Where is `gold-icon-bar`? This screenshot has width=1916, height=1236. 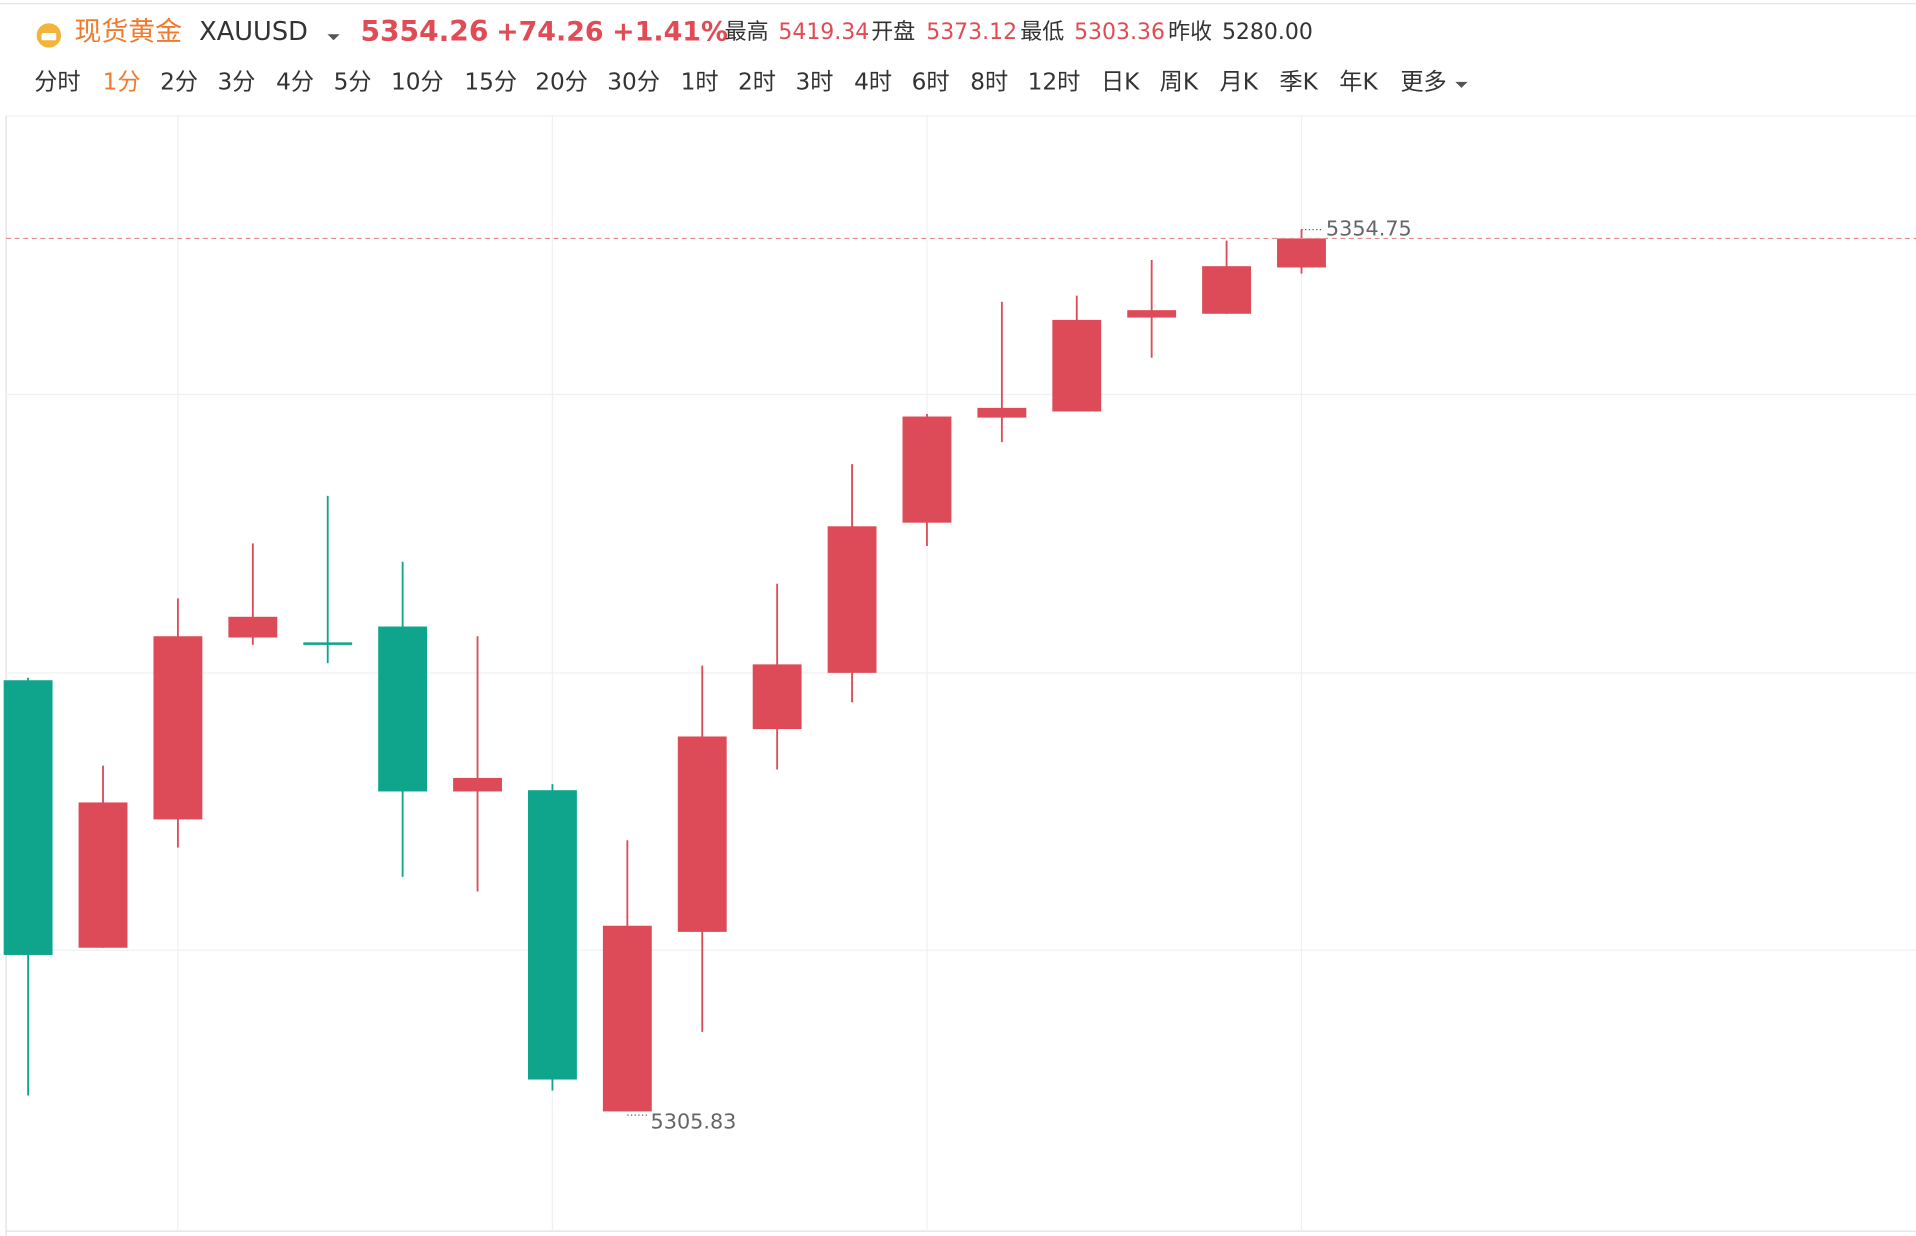
gold-icon-bar is located at coordinates (49, 36).